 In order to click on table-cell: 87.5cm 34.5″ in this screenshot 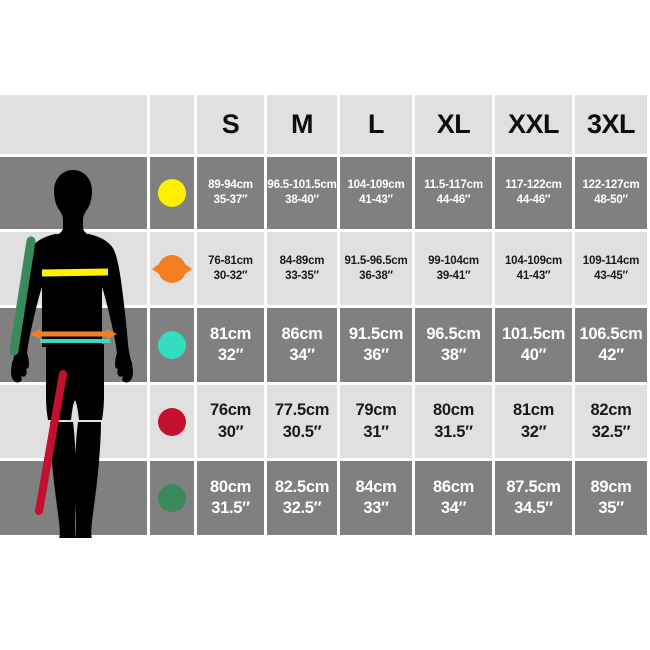, I will do `click(533, 498)`.